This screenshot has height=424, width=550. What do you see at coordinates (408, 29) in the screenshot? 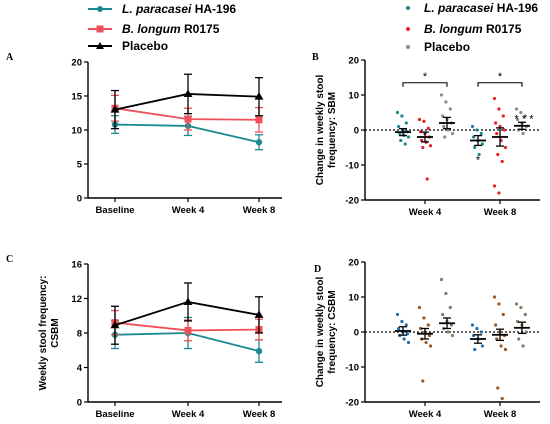
I see `legend-dot` at bounding box center [408, 29].